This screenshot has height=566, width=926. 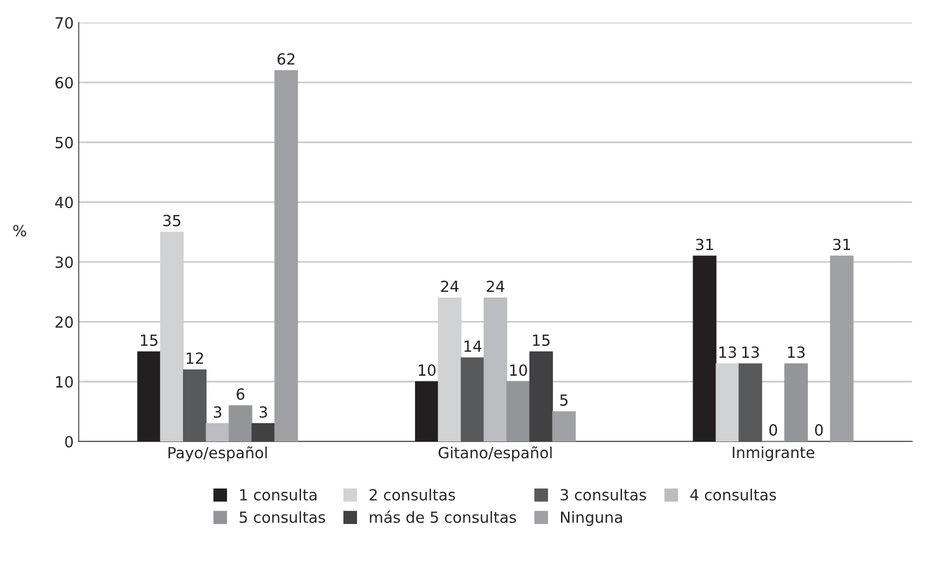 What do you see at coordinates (64, 202) in the screenshot?
I see `y-tick-label: 40` at bounding box center [64, 202].